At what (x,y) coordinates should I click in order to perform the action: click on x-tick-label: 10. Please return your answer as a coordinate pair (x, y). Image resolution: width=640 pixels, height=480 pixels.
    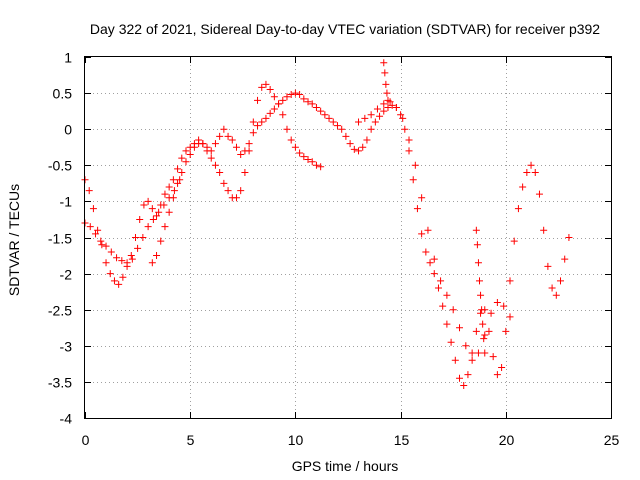
    Looking at the image, I should click on (296, 440).